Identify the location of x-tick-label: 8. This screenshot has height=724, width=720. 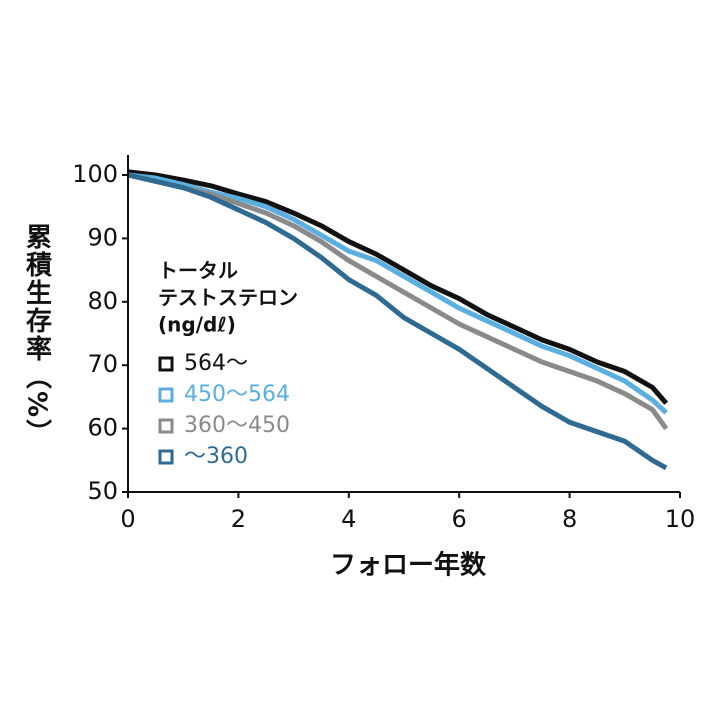
(569, 519).